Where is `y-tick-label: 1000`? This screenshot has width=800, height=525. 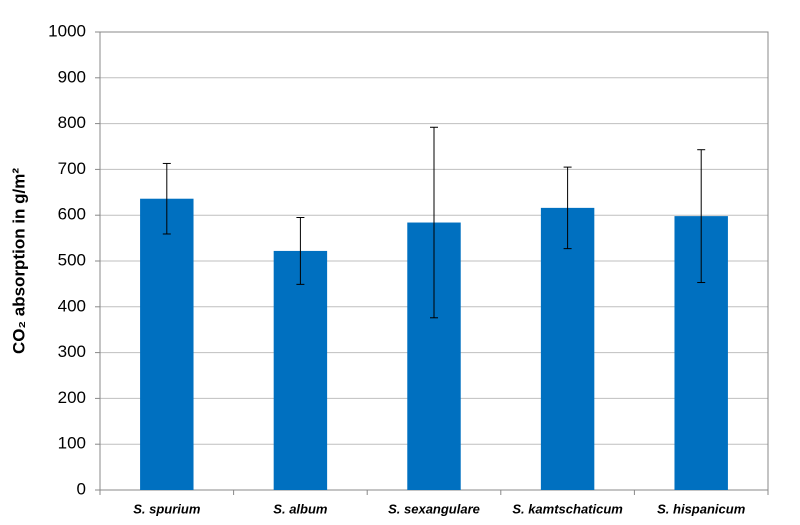 y-tick-label: 1000 is located at coordinates (67, 30).